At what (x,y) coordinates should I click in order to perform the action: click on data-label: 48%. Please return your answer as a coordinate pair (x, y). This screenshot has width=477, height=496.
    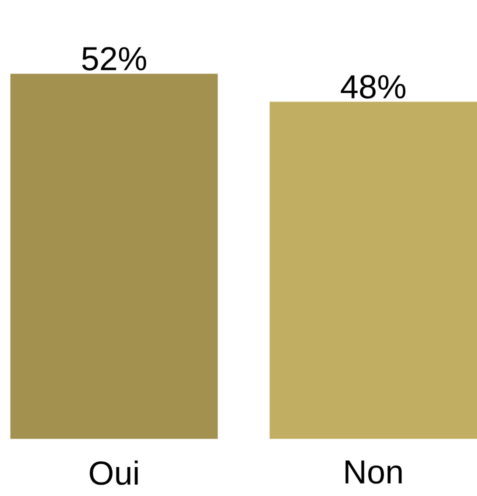
    Looking at the image, I should click on (373, 87).